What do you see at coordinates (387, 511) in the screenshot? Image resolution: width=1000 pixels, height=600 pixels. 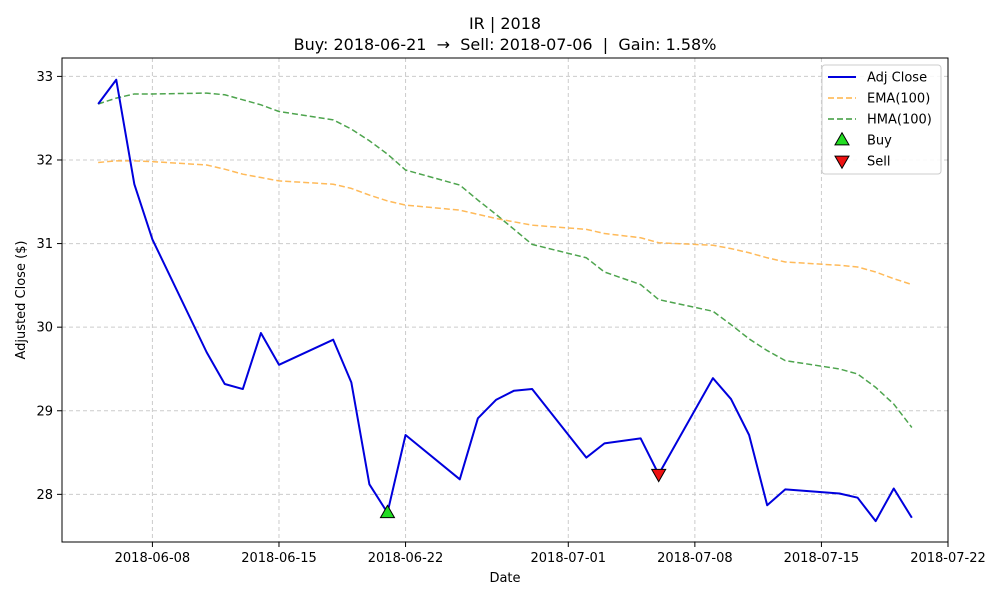 I see `buy-marker` at bounding box center [387, 511].